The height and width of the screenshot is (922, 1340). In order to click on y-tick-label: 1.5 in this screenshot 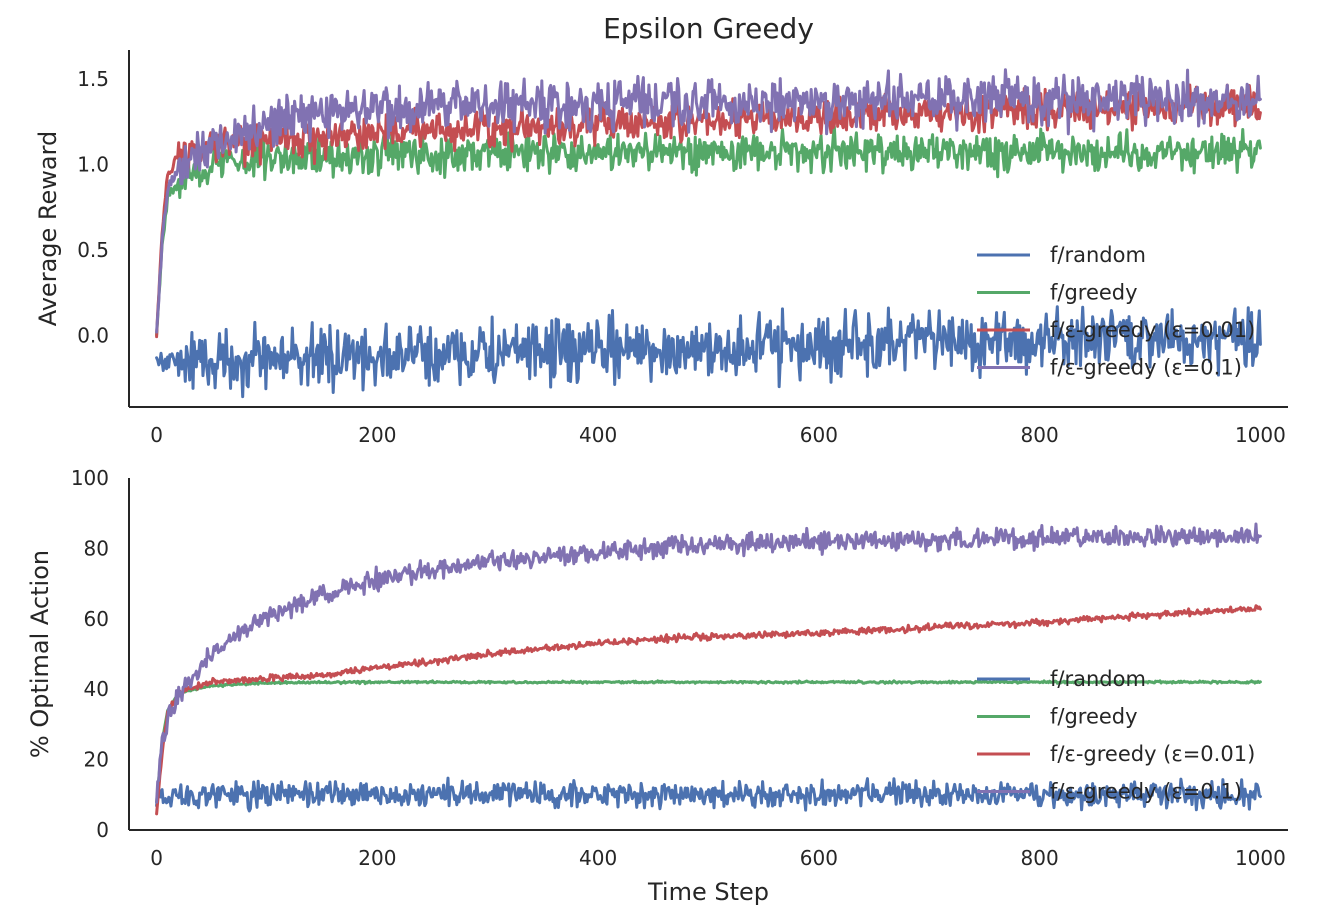, I will do `click(93, 79)`.